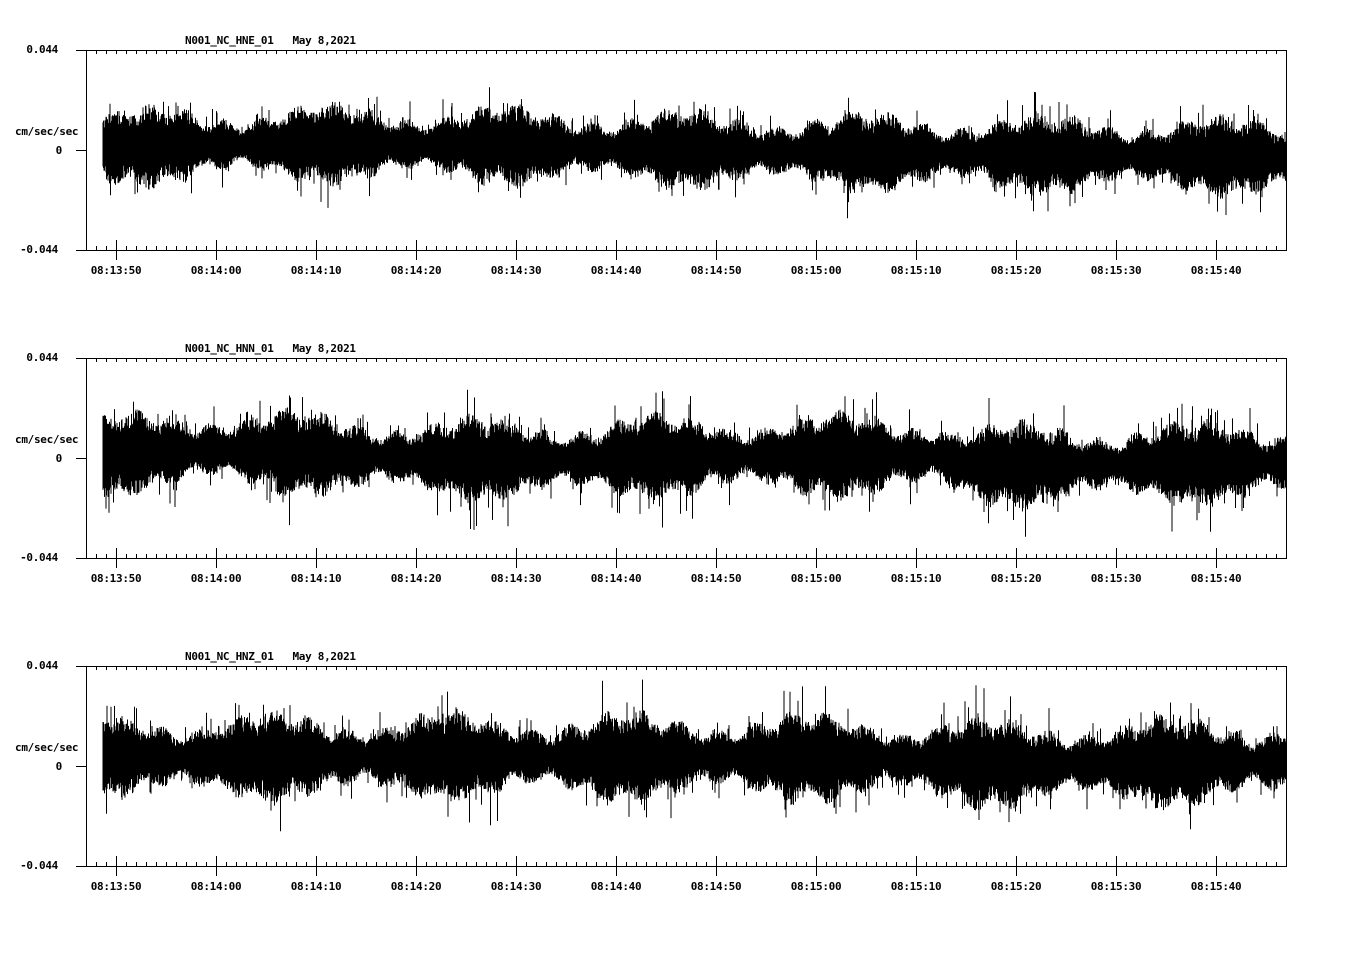 The image size is (1358, 966). I want to click on panel-title: N001_NC_HNE_01 May 8,2021, so click(270, 40).